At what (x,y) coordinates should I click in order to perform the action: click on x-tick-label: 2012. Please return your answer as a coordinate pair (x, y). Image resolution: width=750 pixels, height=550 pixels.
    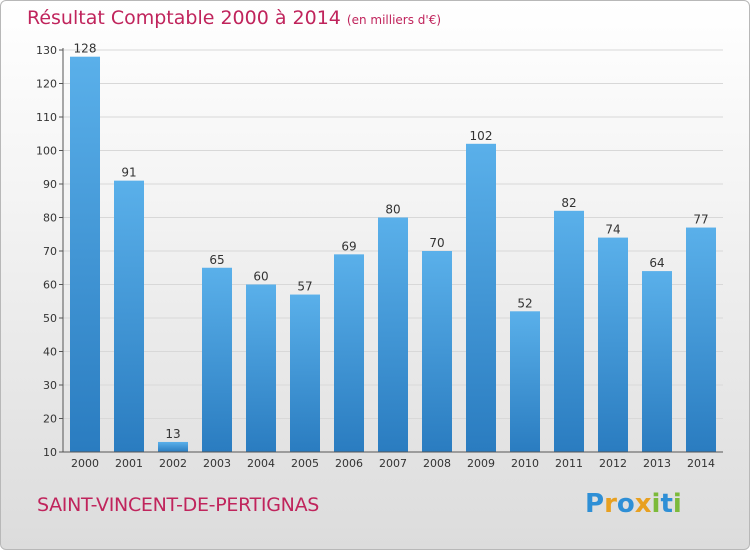
    Looking at the image, I should click on (613, 463).